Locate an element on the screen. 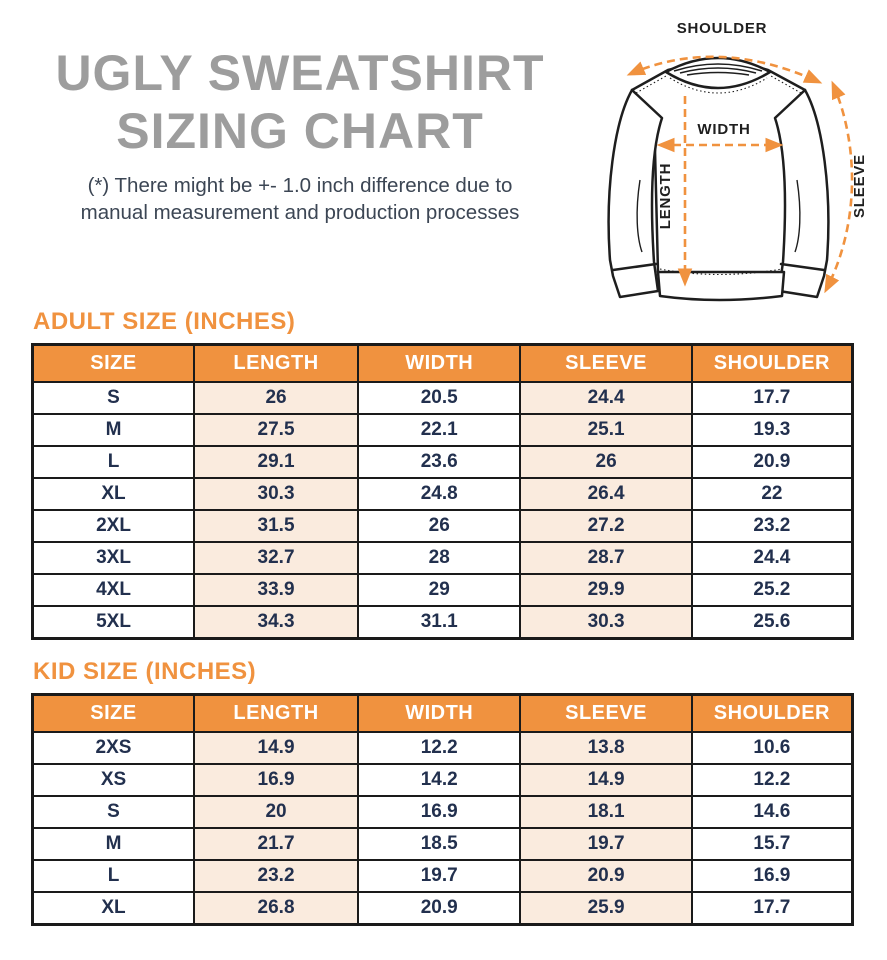  adult-size-heading: ADULT SIZE (INCHES) is located at coordinates (164, 321).